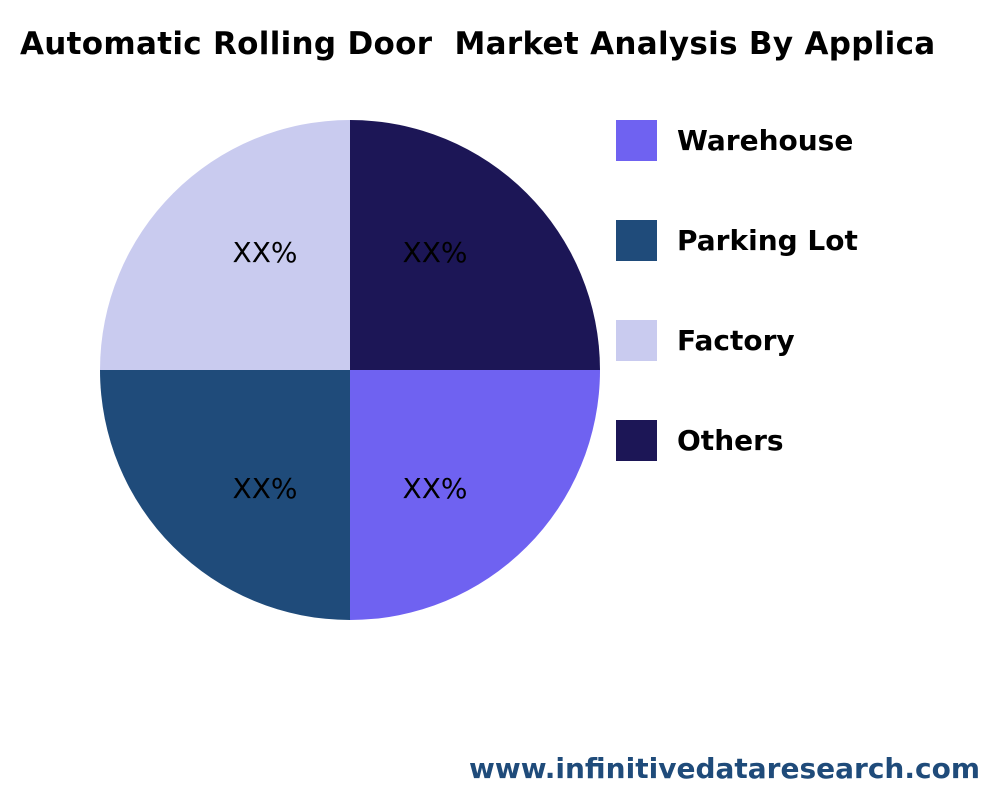  What do you see at coordinates (730, 440) in the screenshot?
I see `legend-label: Others` at bounding box center [730, 440].